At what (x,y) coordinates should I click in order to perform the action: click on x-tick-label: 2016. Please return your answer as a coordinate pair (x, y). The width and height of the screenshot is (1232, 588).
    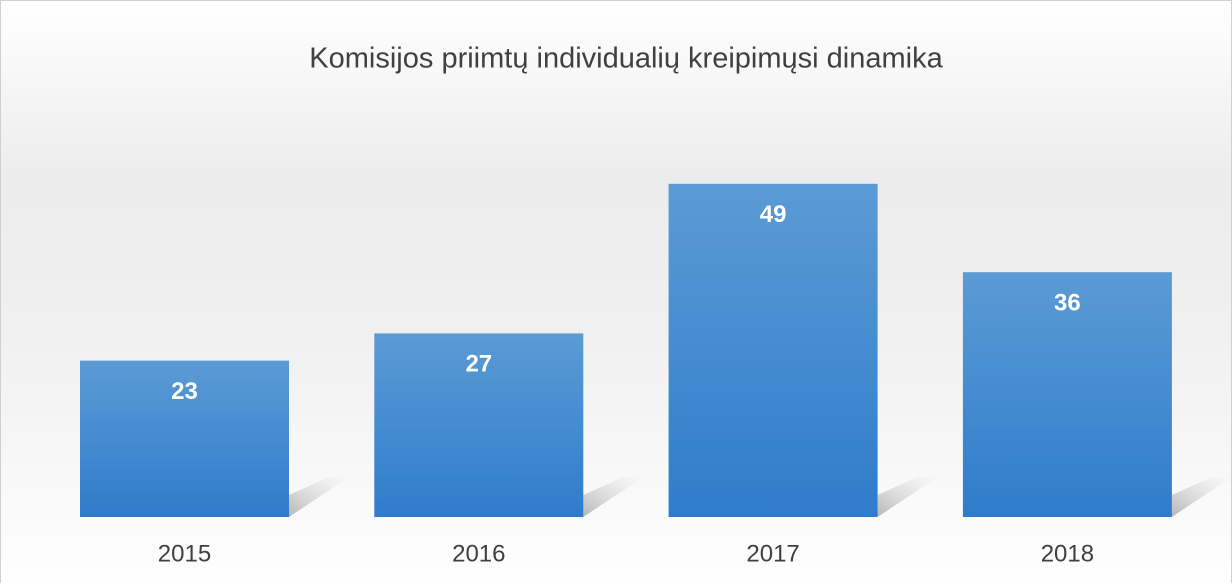
    Looking at the image, I should click on (478, 553).